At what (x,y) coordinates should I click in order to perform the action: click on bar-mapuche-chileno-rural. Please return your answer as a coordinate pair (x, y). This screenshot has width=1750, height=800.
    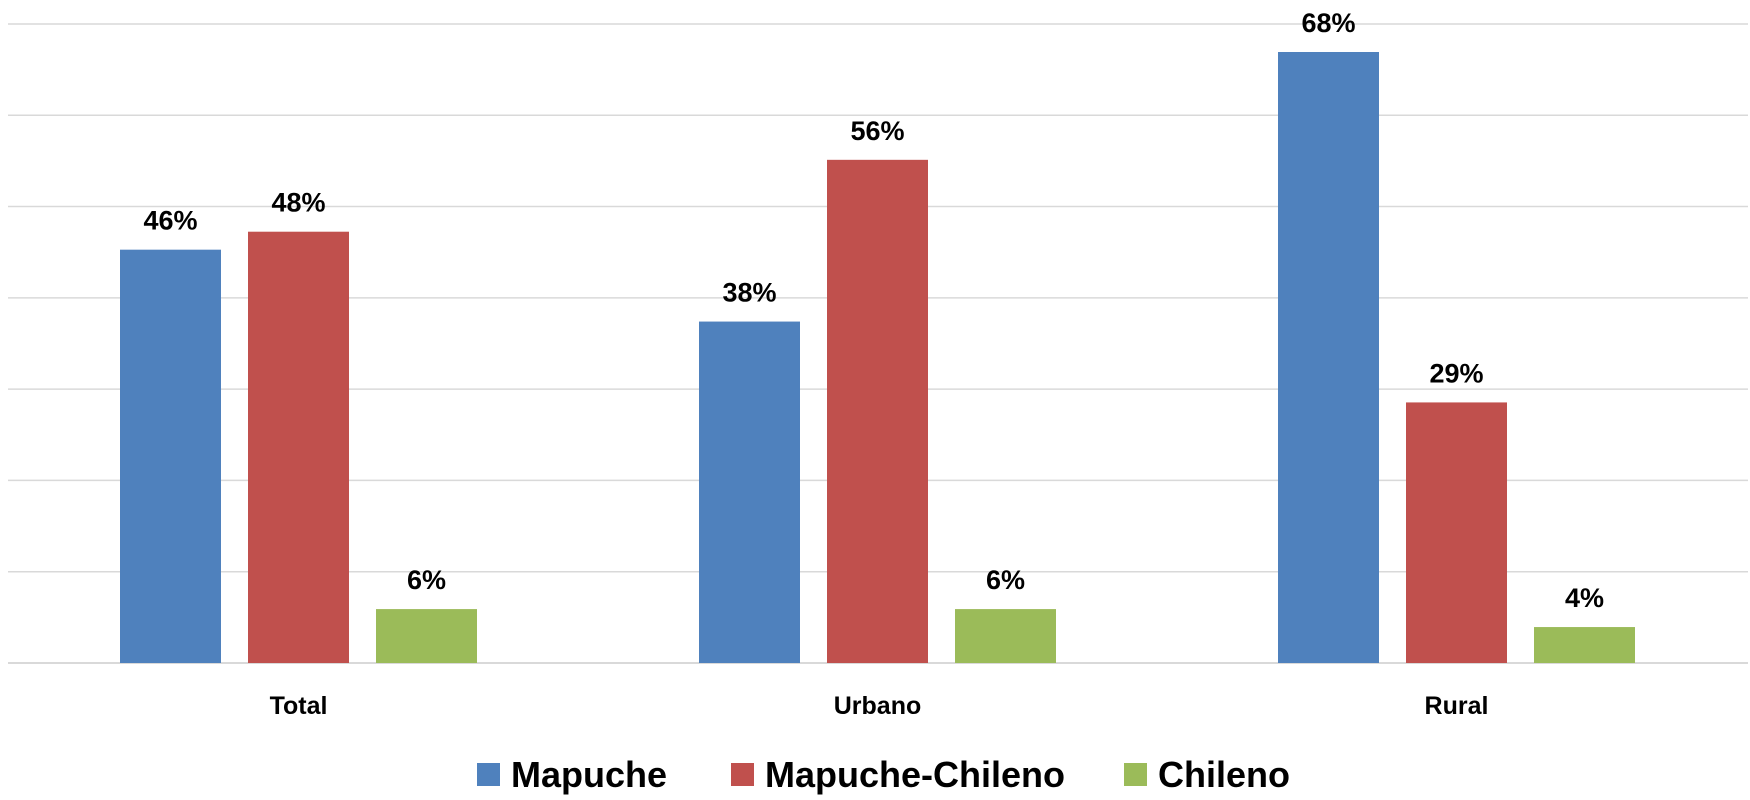
    Looking at the image, I should click on (1456, 532).